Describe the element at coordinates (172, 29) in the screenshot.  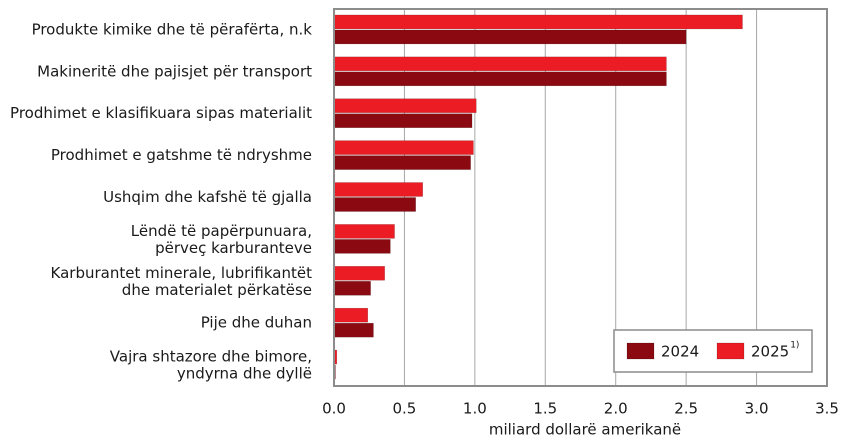
I see `y-tick-label: Produkte kimike dhe të përafërta, n.k` at that location.